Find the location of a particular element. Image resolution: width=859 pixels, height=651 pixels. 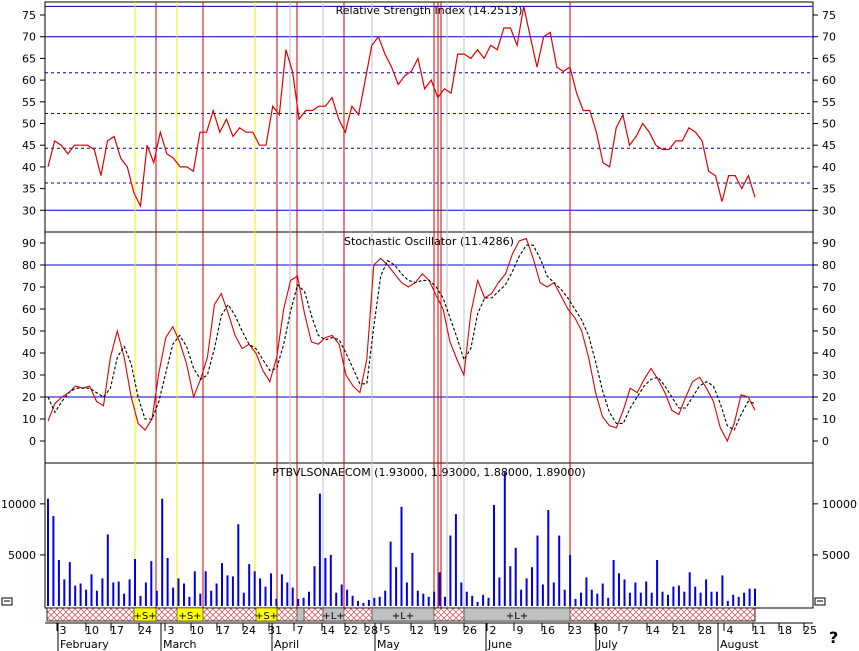

y-tick-label-right: 20 is located at coordinates (829, 397).